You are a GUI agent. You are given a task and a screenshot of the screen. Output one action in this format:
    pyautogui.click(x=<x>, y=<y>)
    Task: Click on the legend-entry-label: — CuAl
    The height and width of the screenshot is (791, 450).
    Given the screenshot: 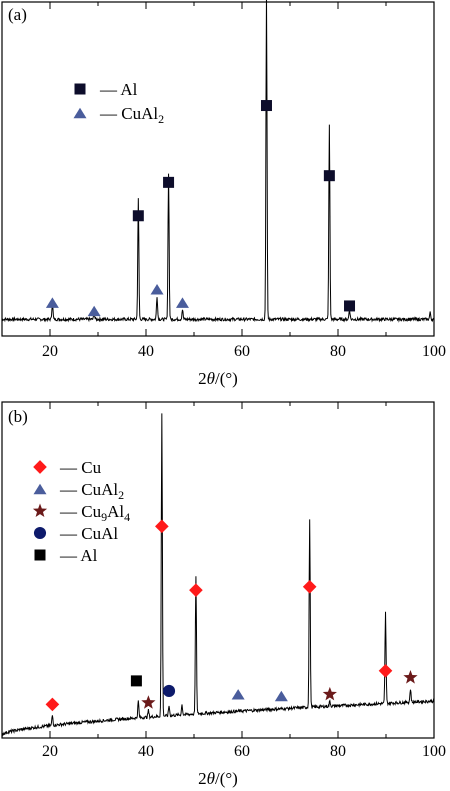 What is the action you would take?
    pyautogui.click(x=88, y=533)
    